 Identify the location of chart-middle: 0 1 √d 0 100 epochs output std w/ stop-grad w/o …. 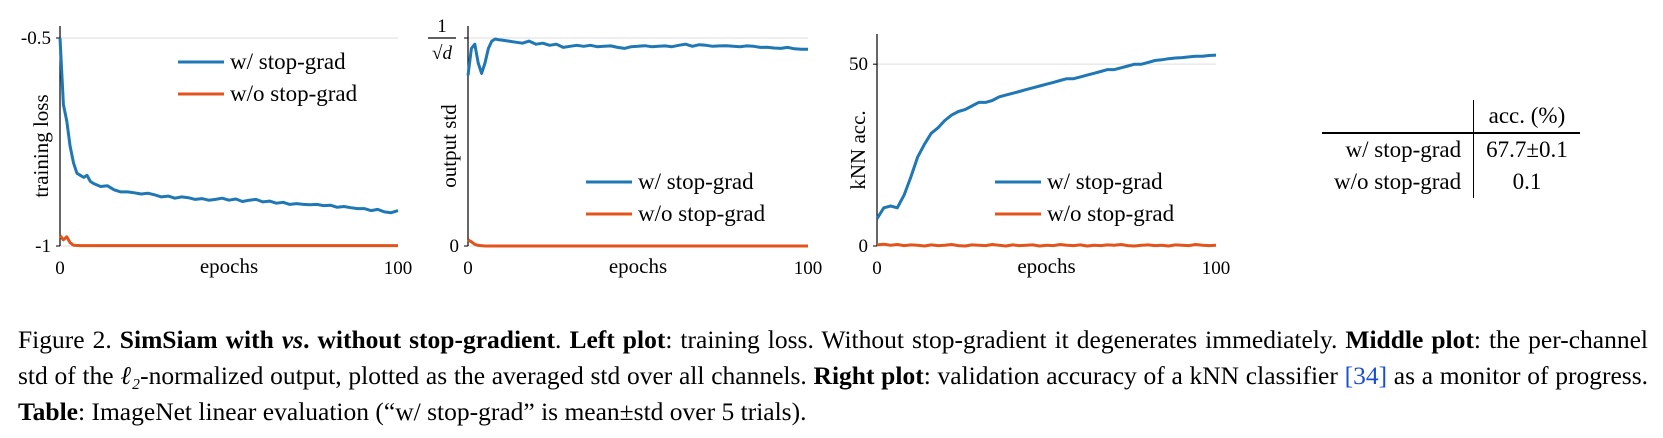
(625, 147).